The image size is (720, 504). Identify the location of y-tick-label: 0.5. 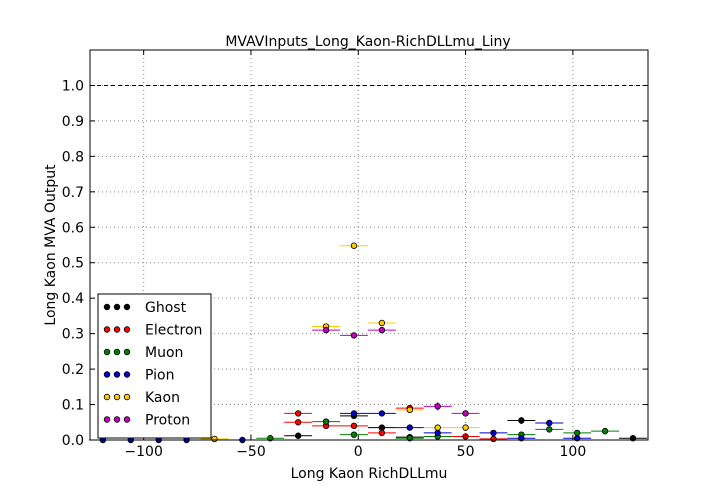
(73, 264).